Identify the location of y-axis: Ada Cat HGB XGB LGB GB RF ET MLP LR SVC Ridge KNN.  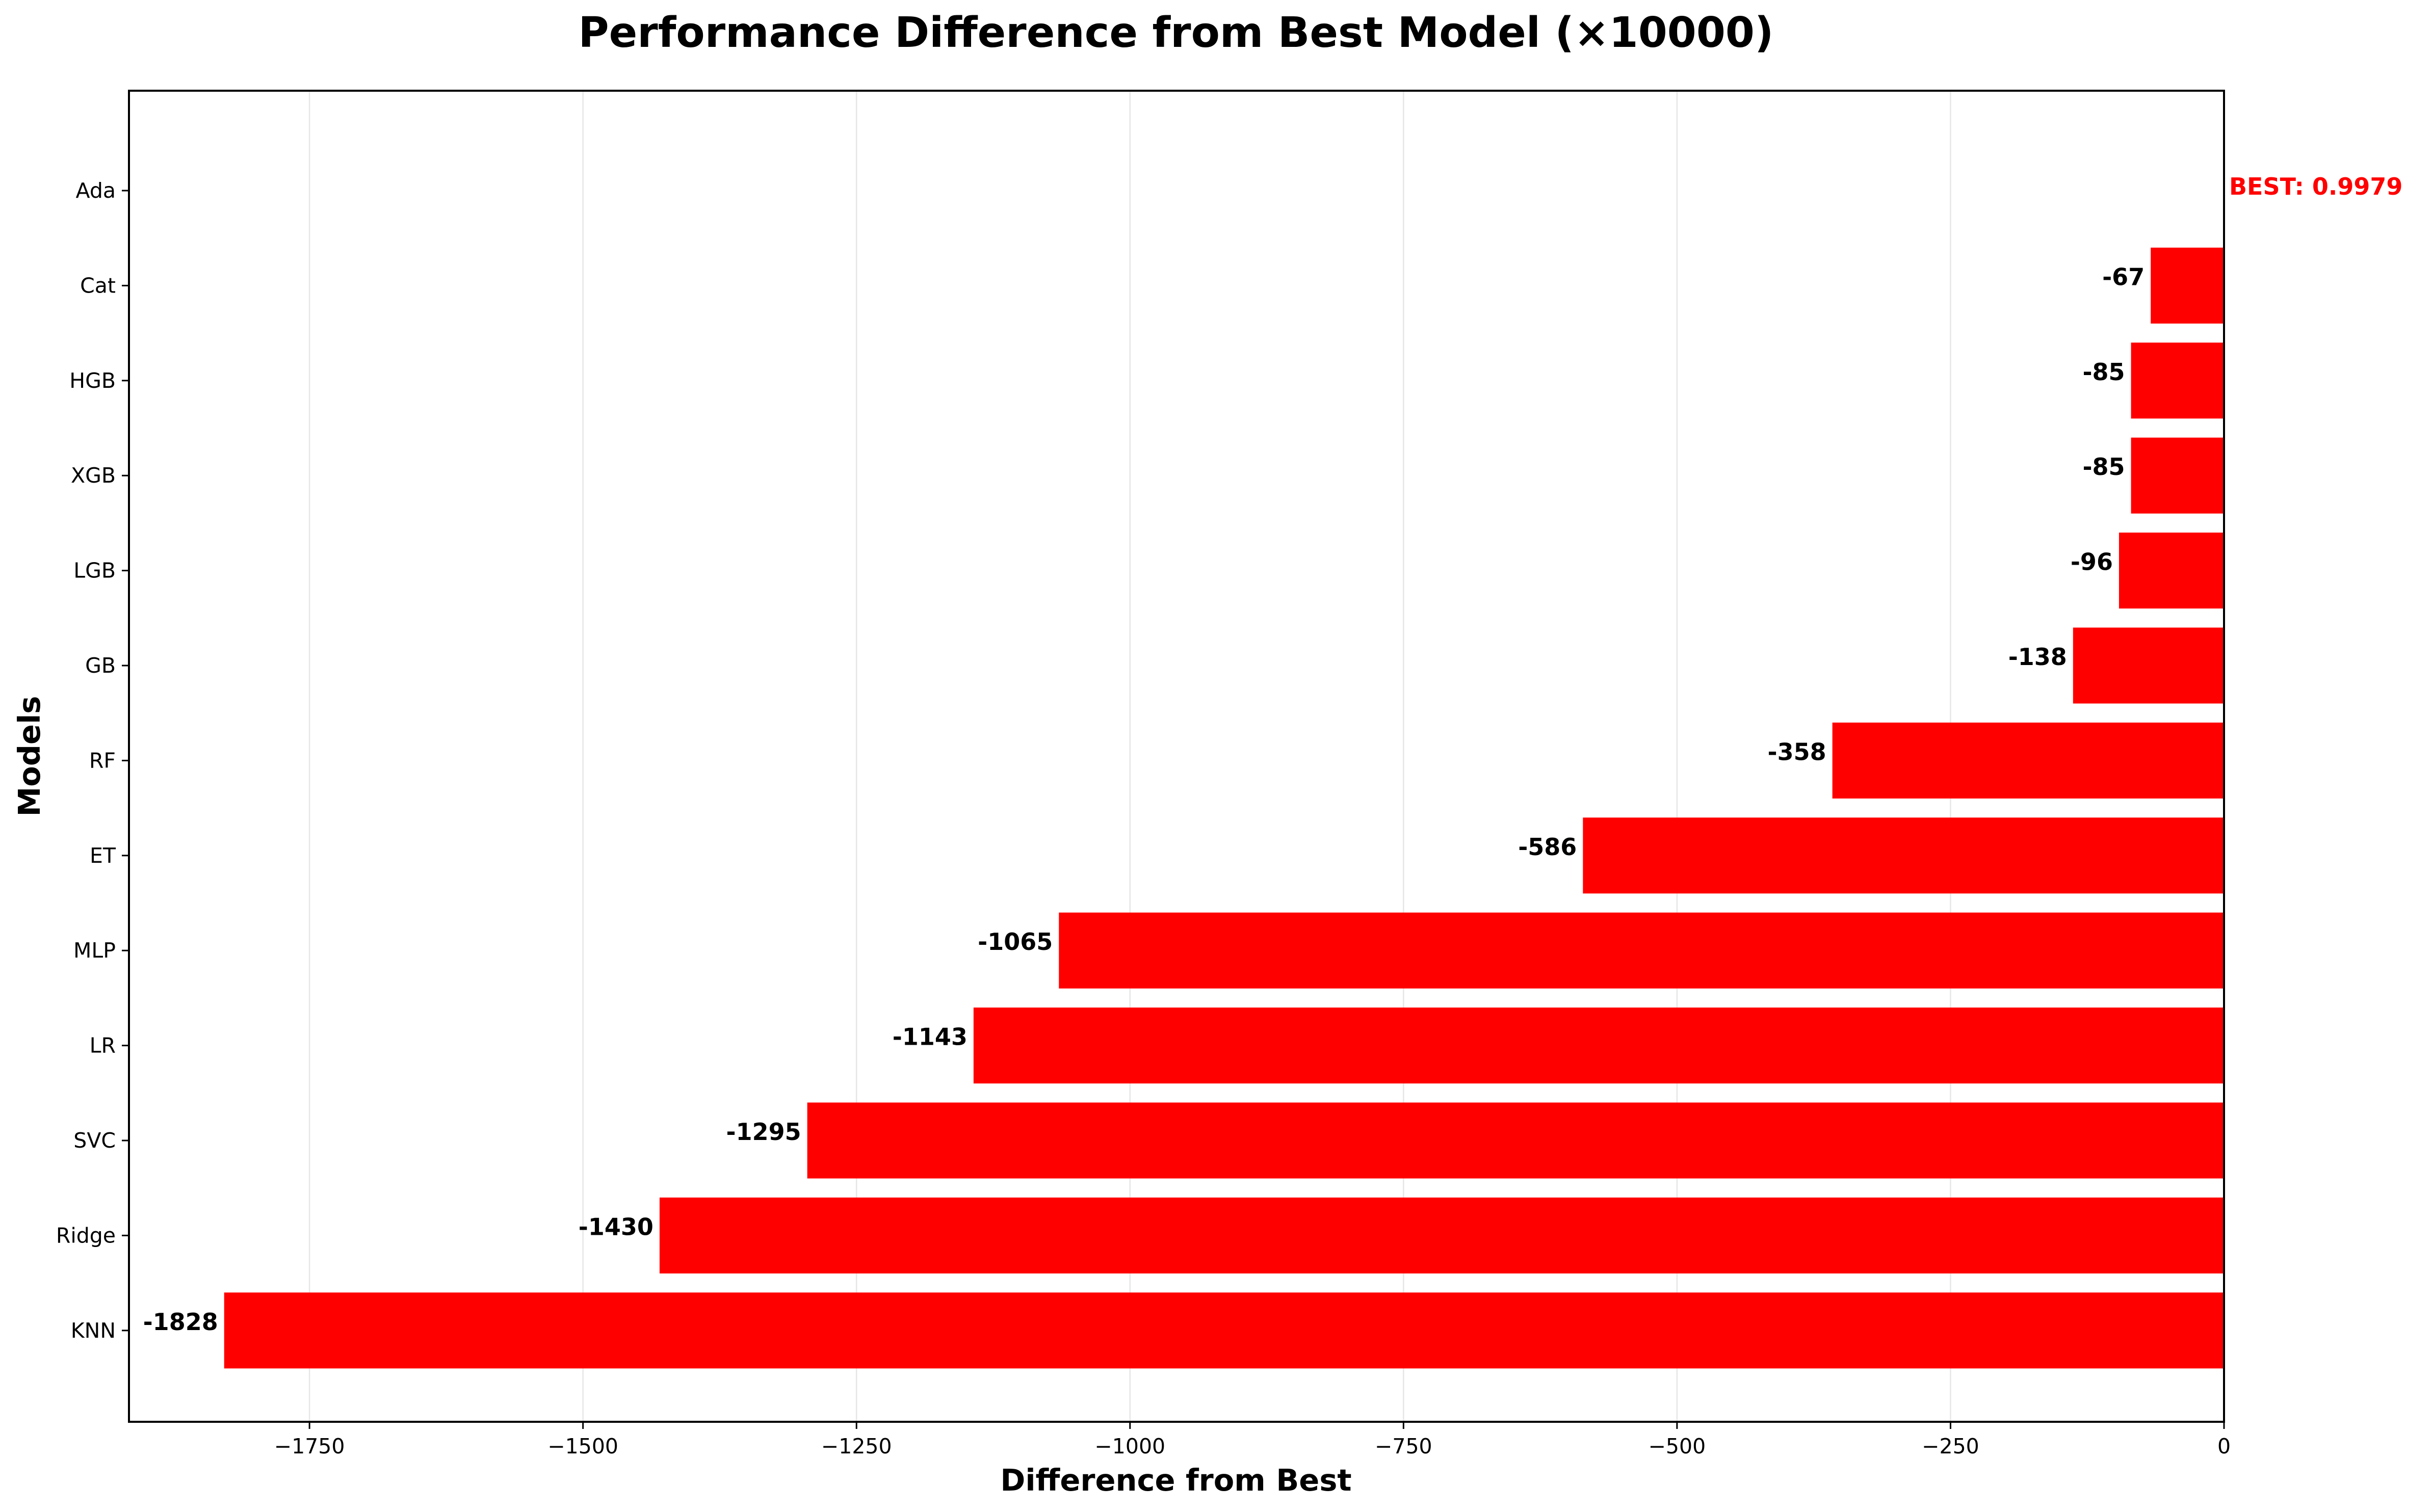
(92, 760).